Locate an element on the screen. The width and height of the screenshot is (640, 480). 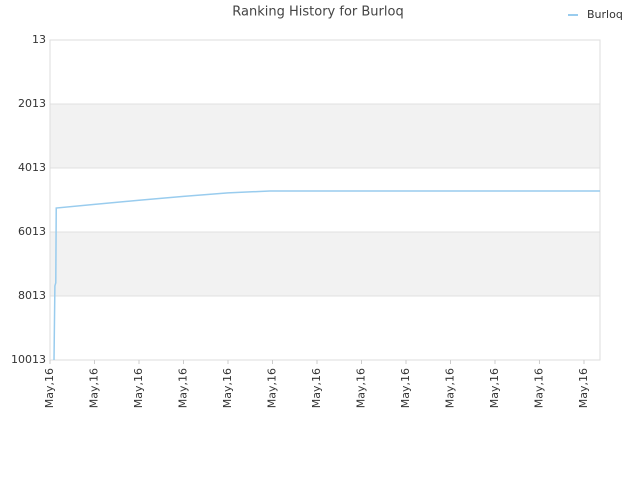
y-tick-label: 13 is located at coordinates (39, 39).